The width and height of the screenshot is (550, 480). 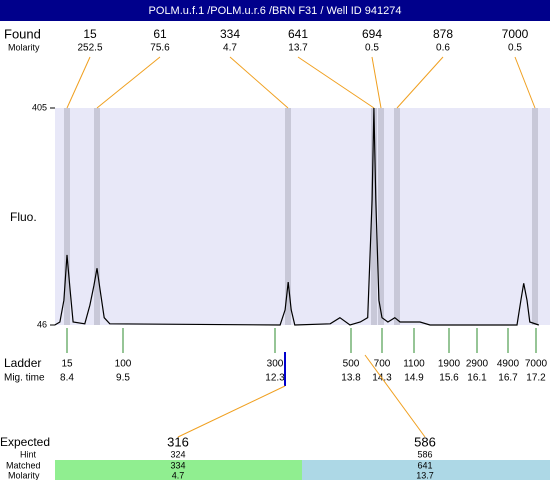 I want to click on header-bar, so click(x=275, y=10).